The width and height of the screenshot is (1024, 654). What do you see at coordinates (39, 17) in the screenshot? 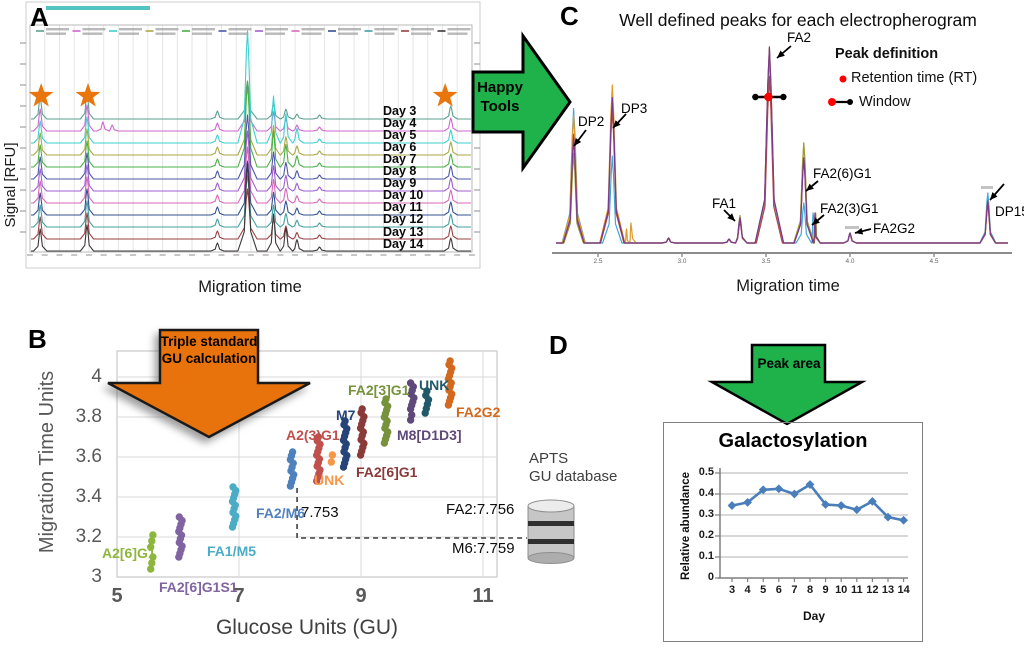
I see `panel-a-letter: A` at bounding box center [39, 17].